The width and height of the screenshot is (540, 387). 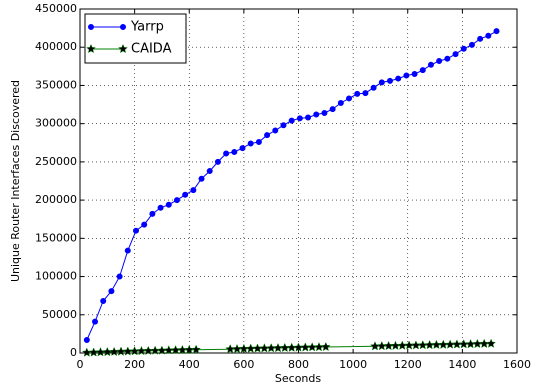 I want to click on y-tick-label: 200000, so click(x=56, y=199).